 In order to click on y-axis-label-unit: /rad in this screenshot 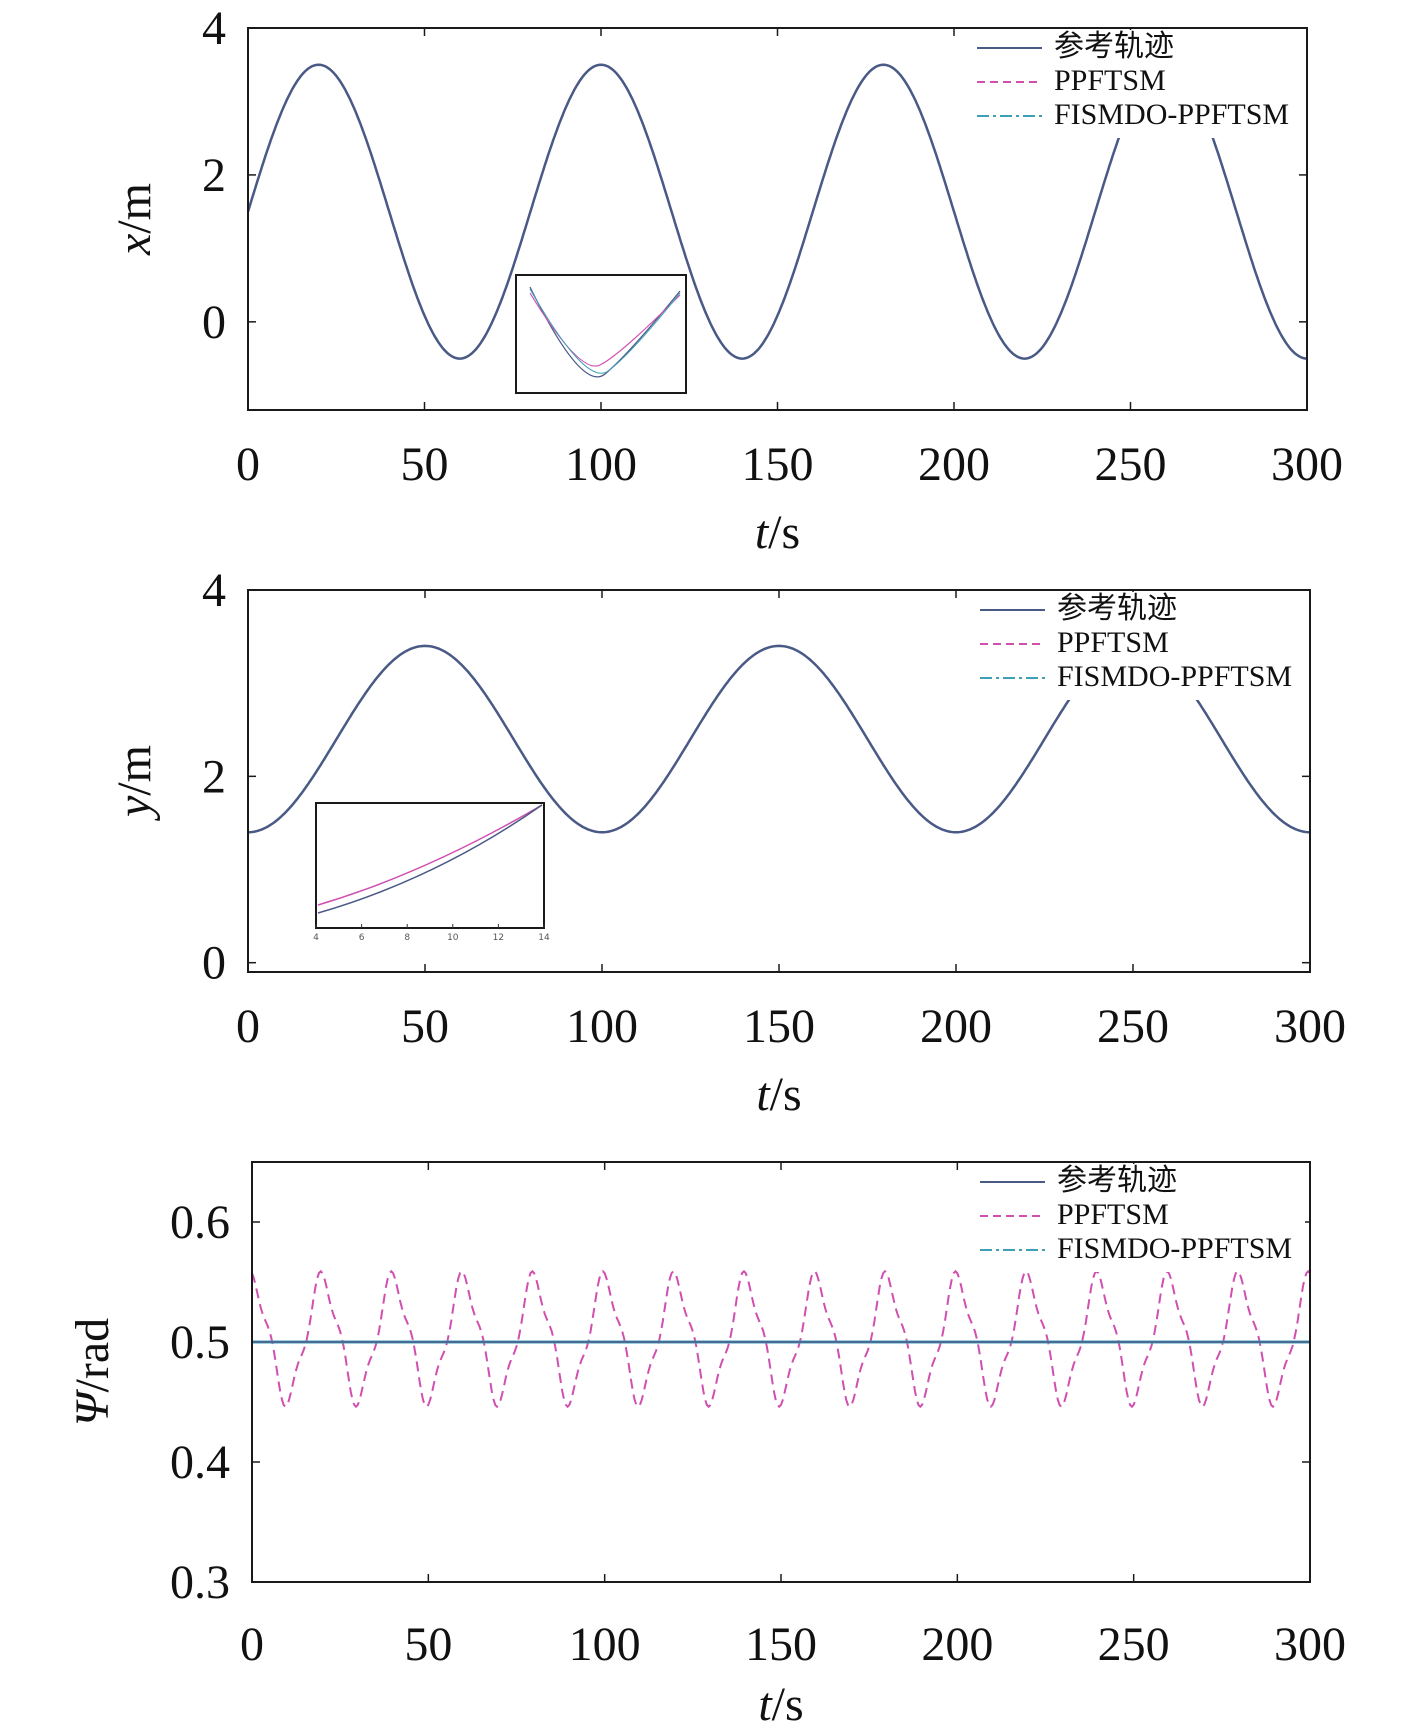, I will do `click(92, 1355)`.